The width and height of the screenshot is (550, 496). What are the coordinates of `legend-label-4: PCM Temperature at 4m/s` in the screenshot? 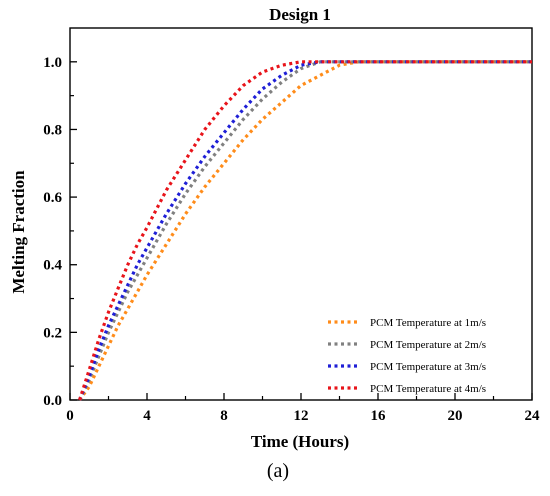 It's located at (428, 389).